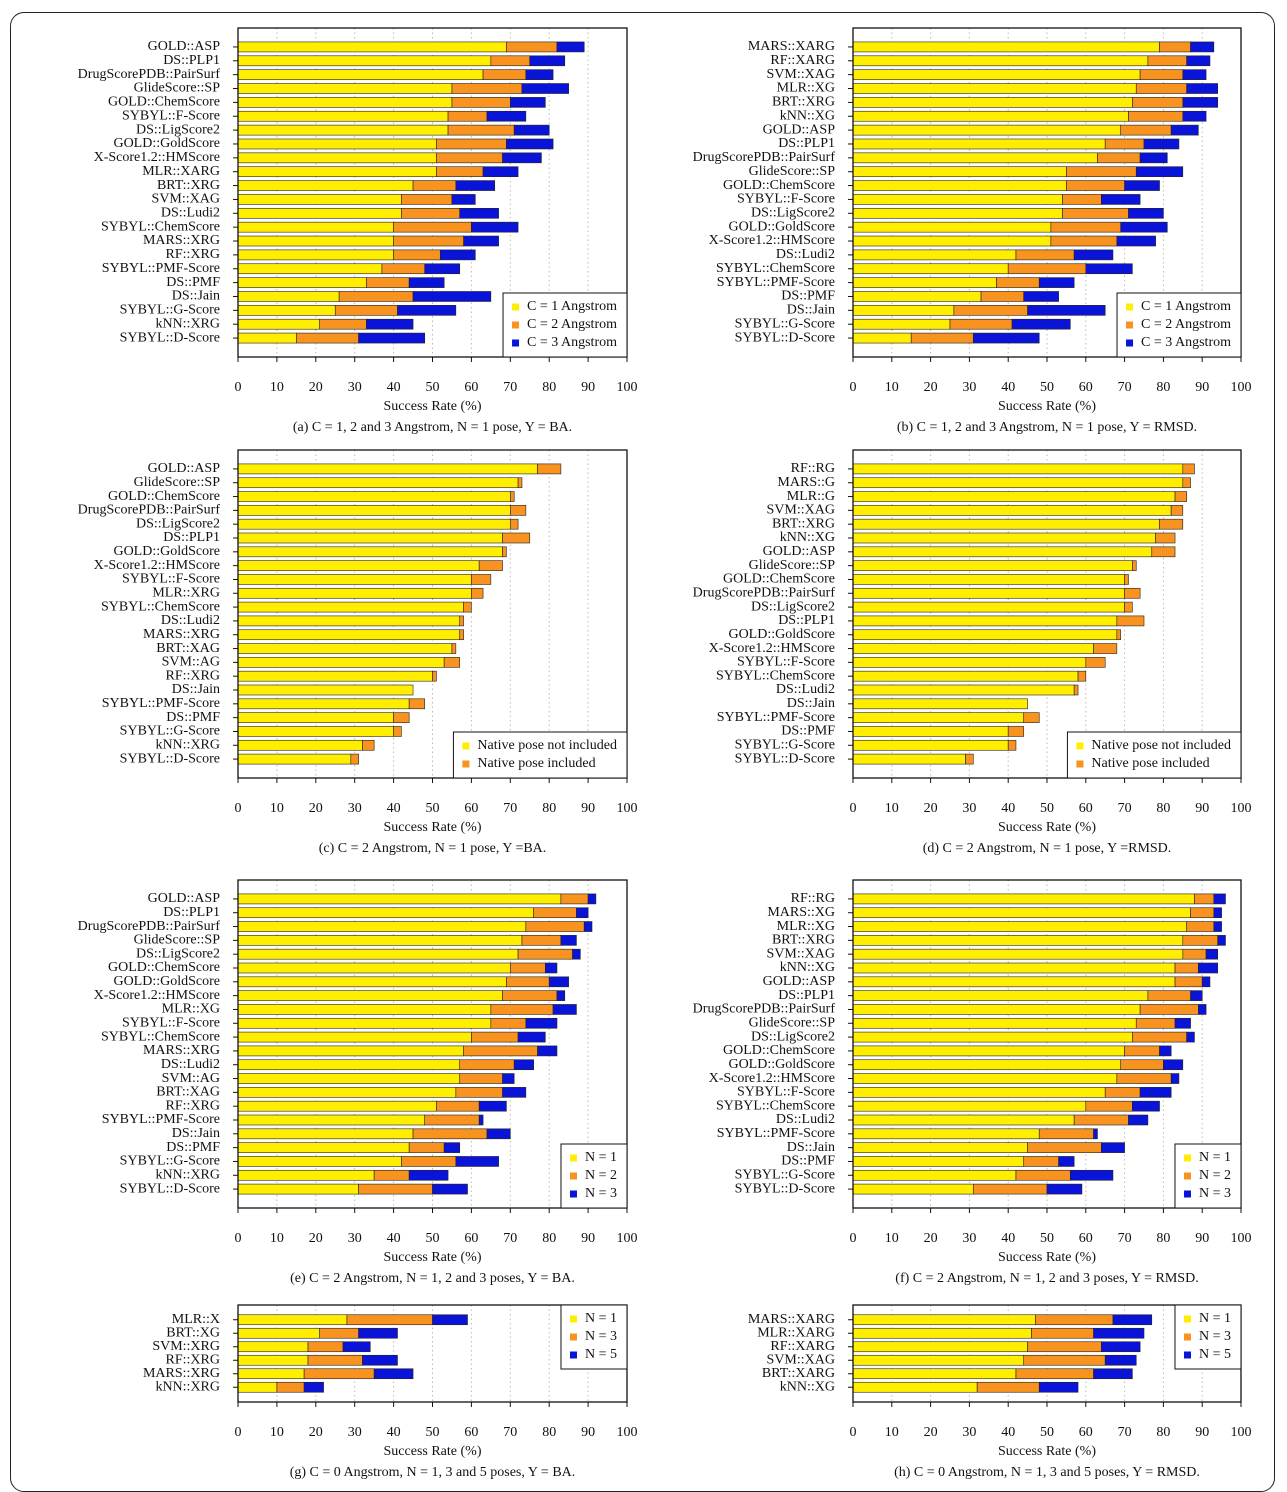  What do you see at coordinates (931, 808) in the screenshot?
I see `x-tick-label: 20` at bounding box center [931, 808].